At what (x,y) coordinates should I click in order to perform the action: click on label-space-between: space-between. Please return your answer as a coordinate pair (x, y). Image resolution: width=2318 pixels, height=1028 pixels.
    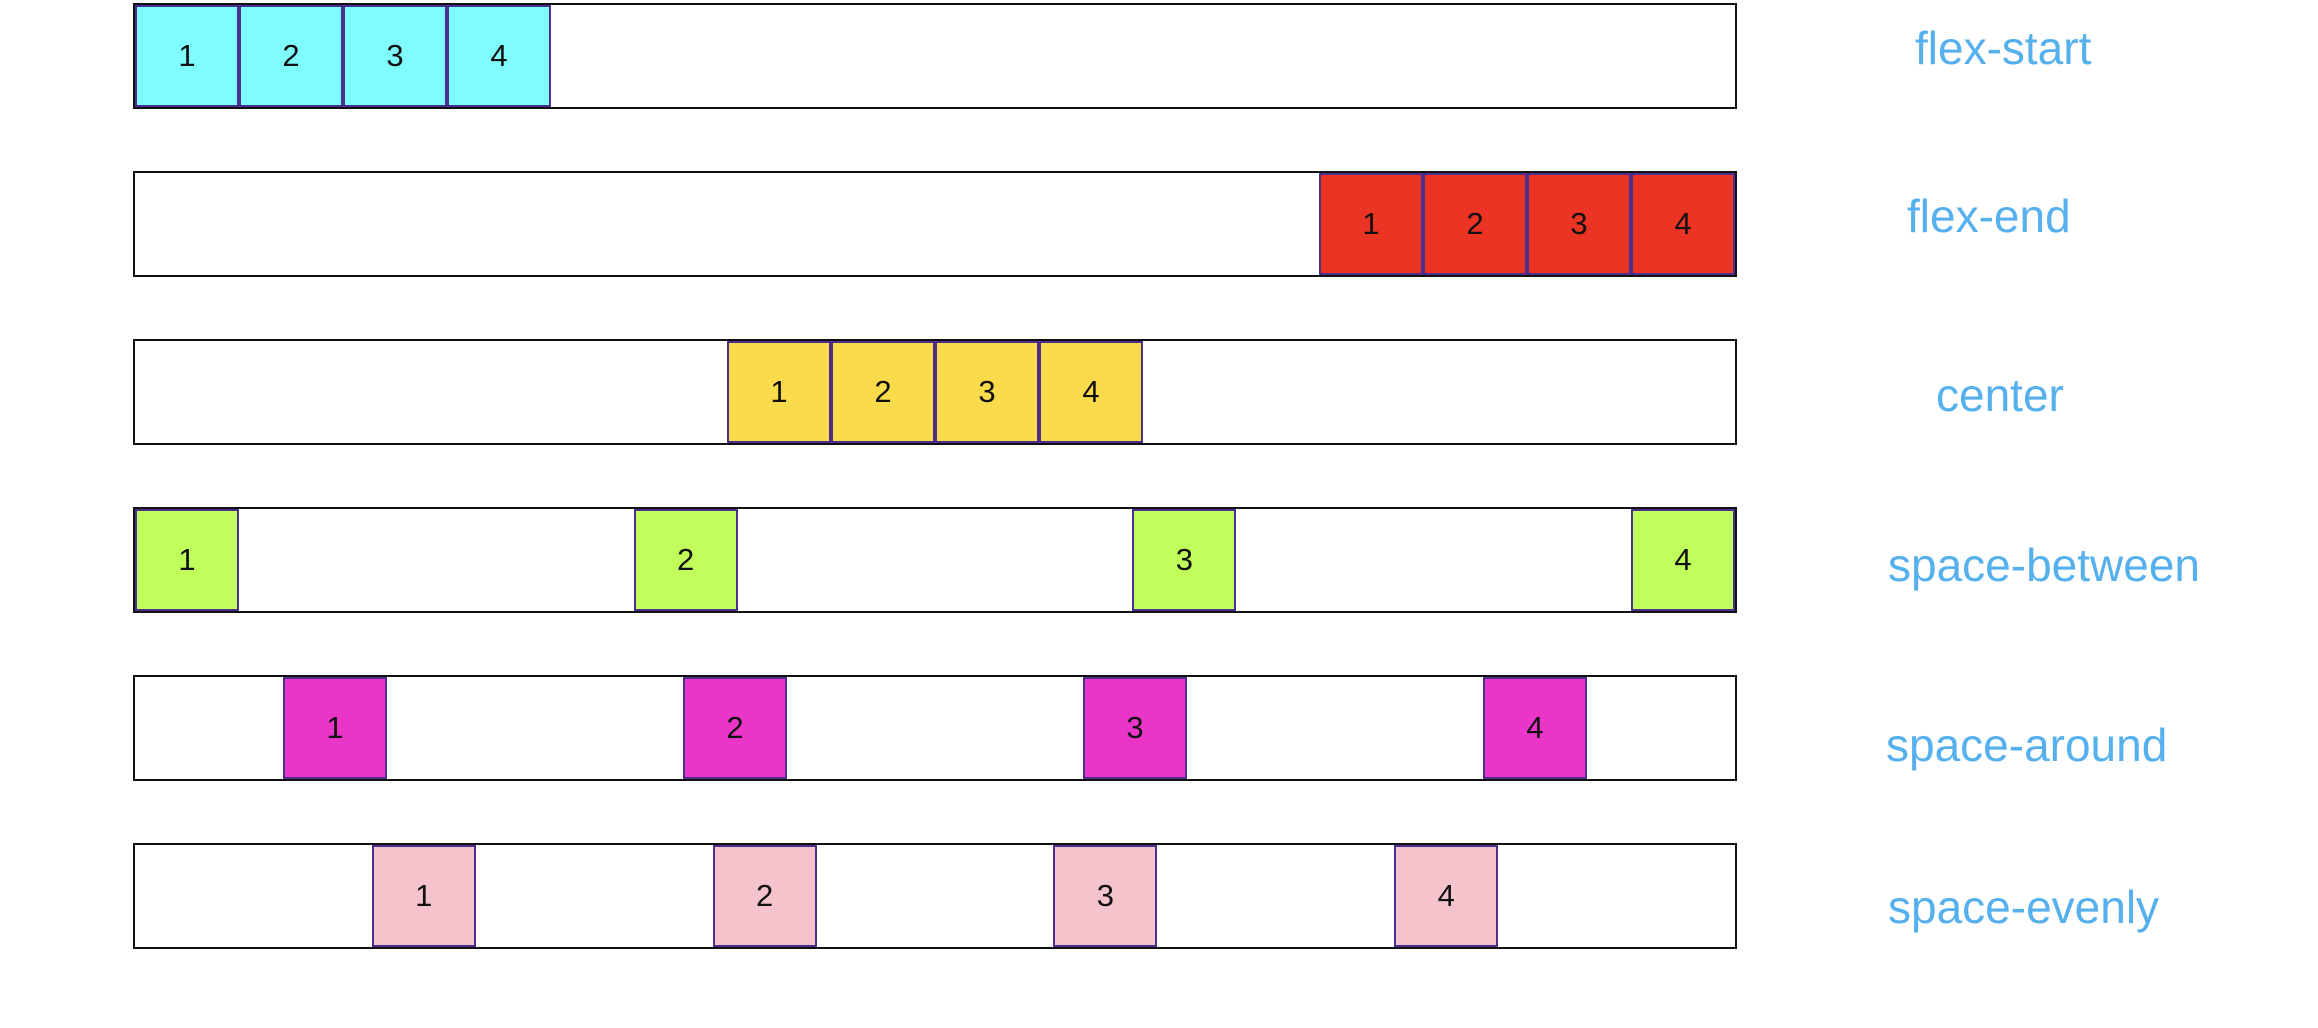
    Looking at the image, I should click on (2044, 565).